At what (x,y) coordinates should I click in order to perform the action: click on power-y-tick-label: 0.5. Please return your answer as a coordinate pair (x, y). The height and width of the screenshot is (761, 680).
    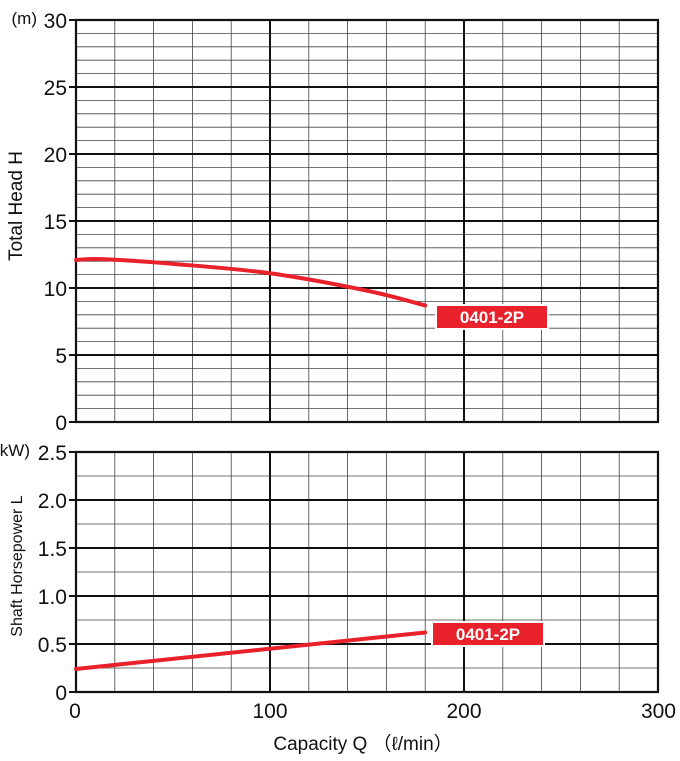
    Looking at the image, I should click on (52, 645).